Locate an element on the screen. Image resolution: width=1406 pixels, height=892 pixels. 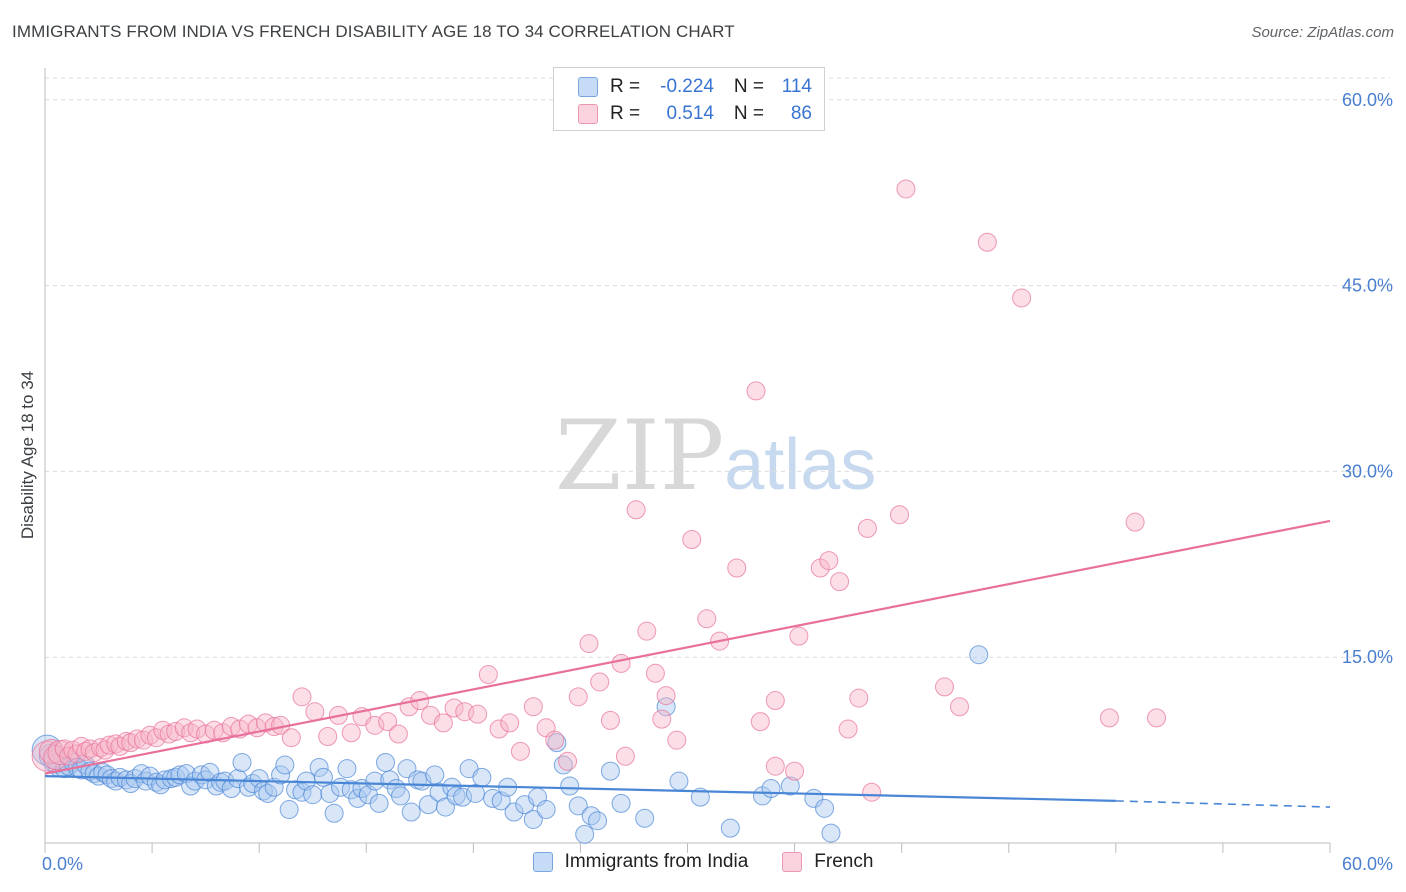
legend-n-label: N = is located at coordinates (748, 86).